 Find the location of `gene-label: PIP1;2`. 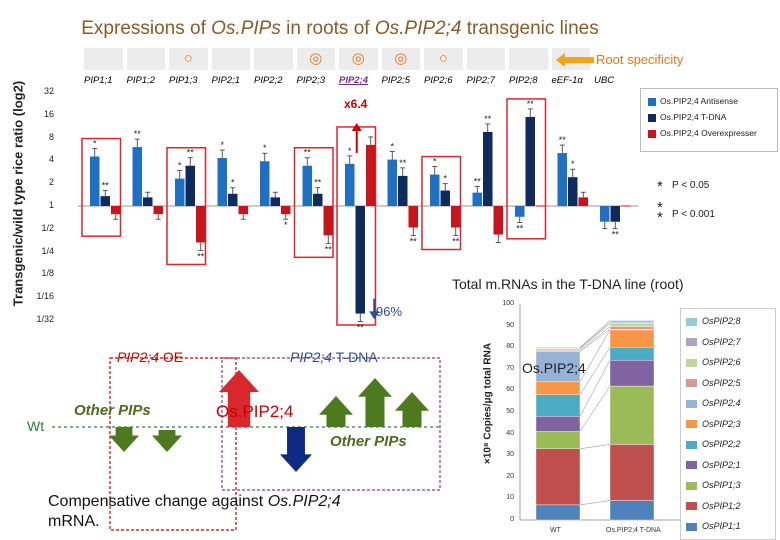

gene-label: PIP1;2 is located at coordinates (141, 80).